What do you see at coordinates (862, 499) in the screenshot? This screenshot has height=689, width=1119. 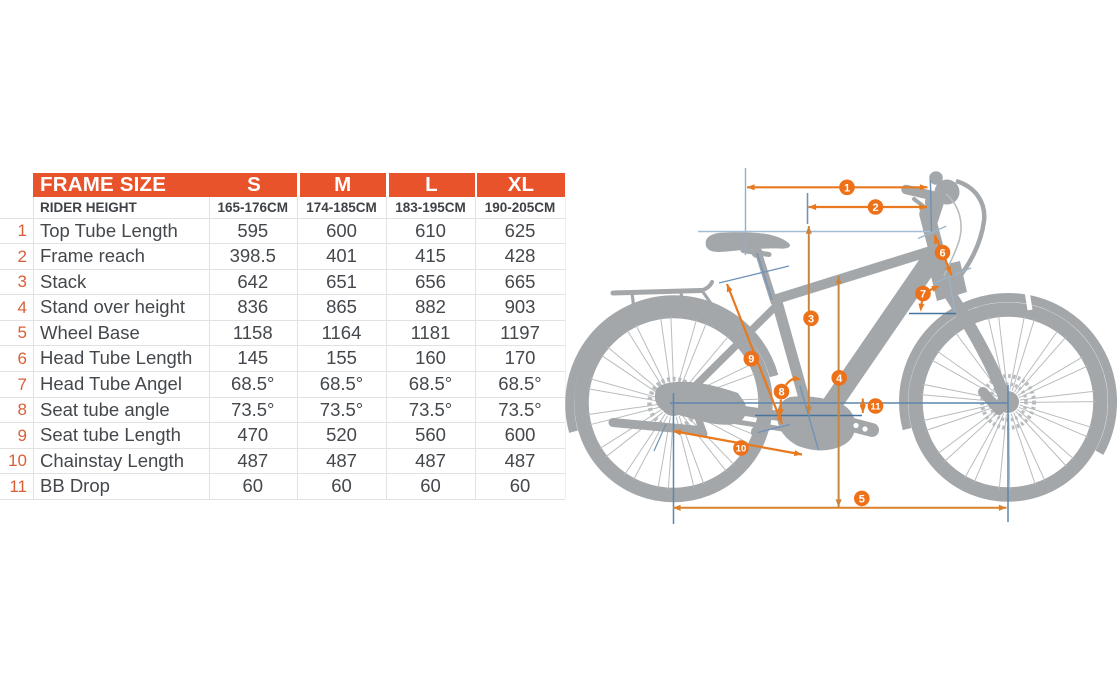 I see `svg-text: 5` at bounding box center [862, 499].